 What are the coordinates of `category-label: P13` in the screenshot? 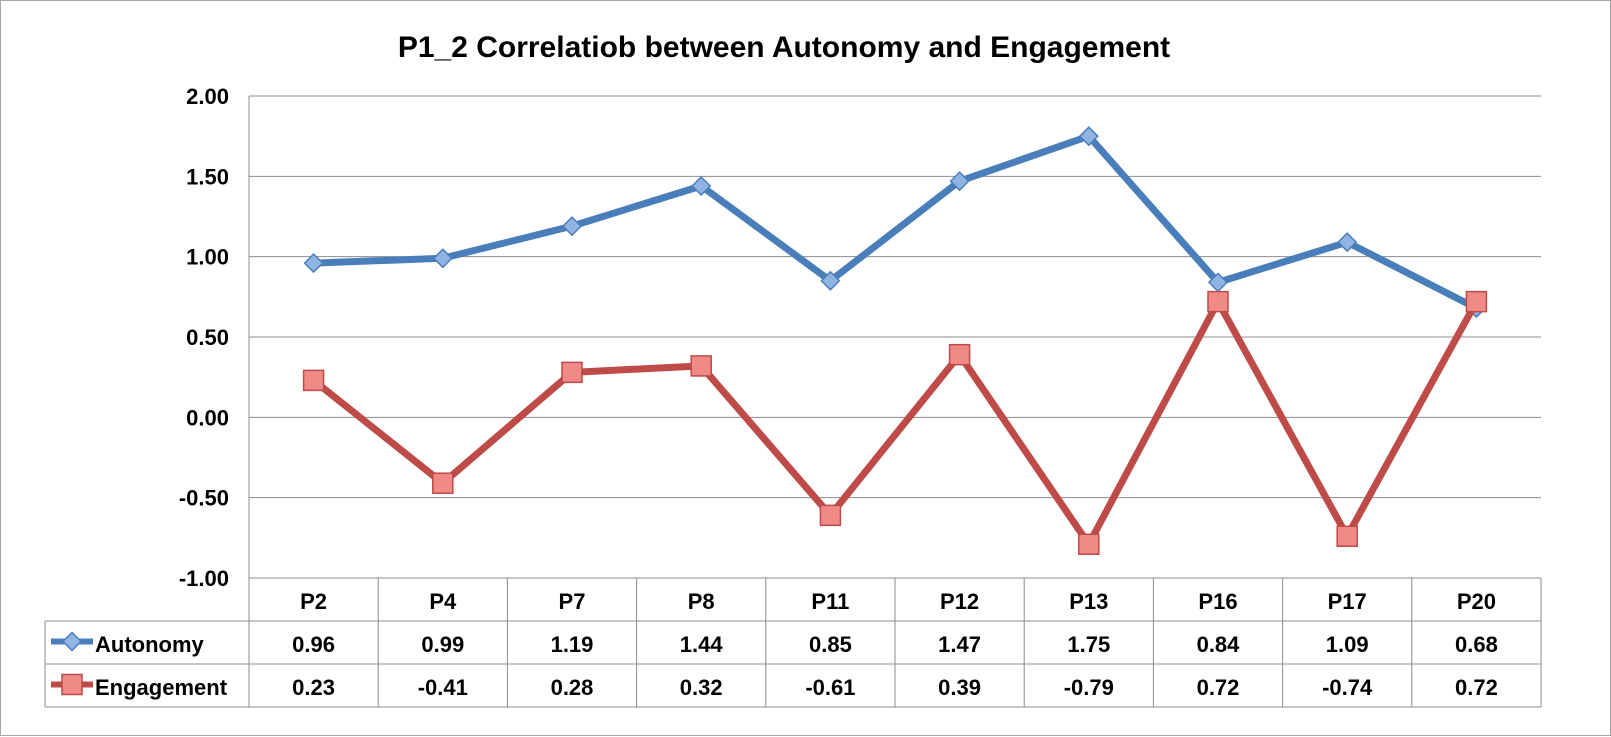 It's located at (1088, 601).